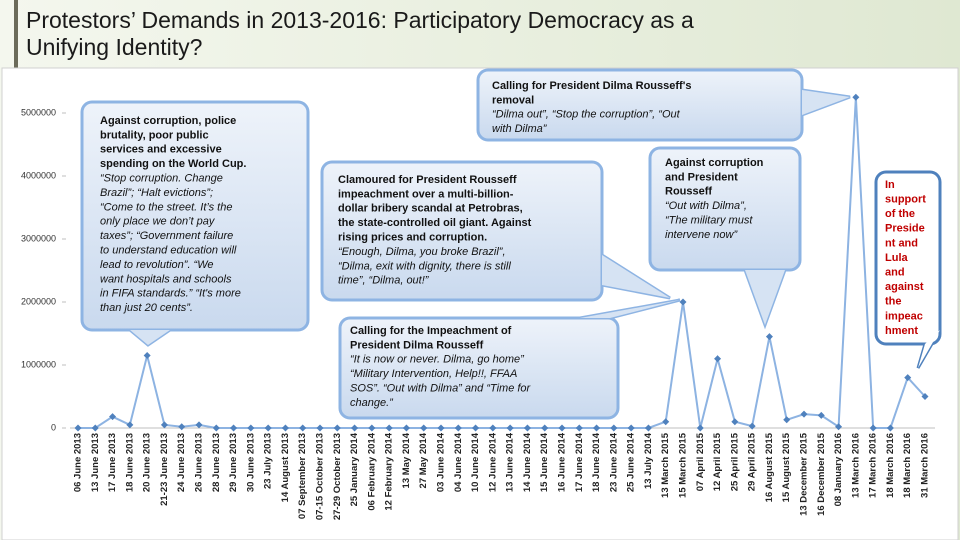 This screenshot has width=960, height=540. I want to click on x-tick-label: 16 June 2014, so click(562, 462).